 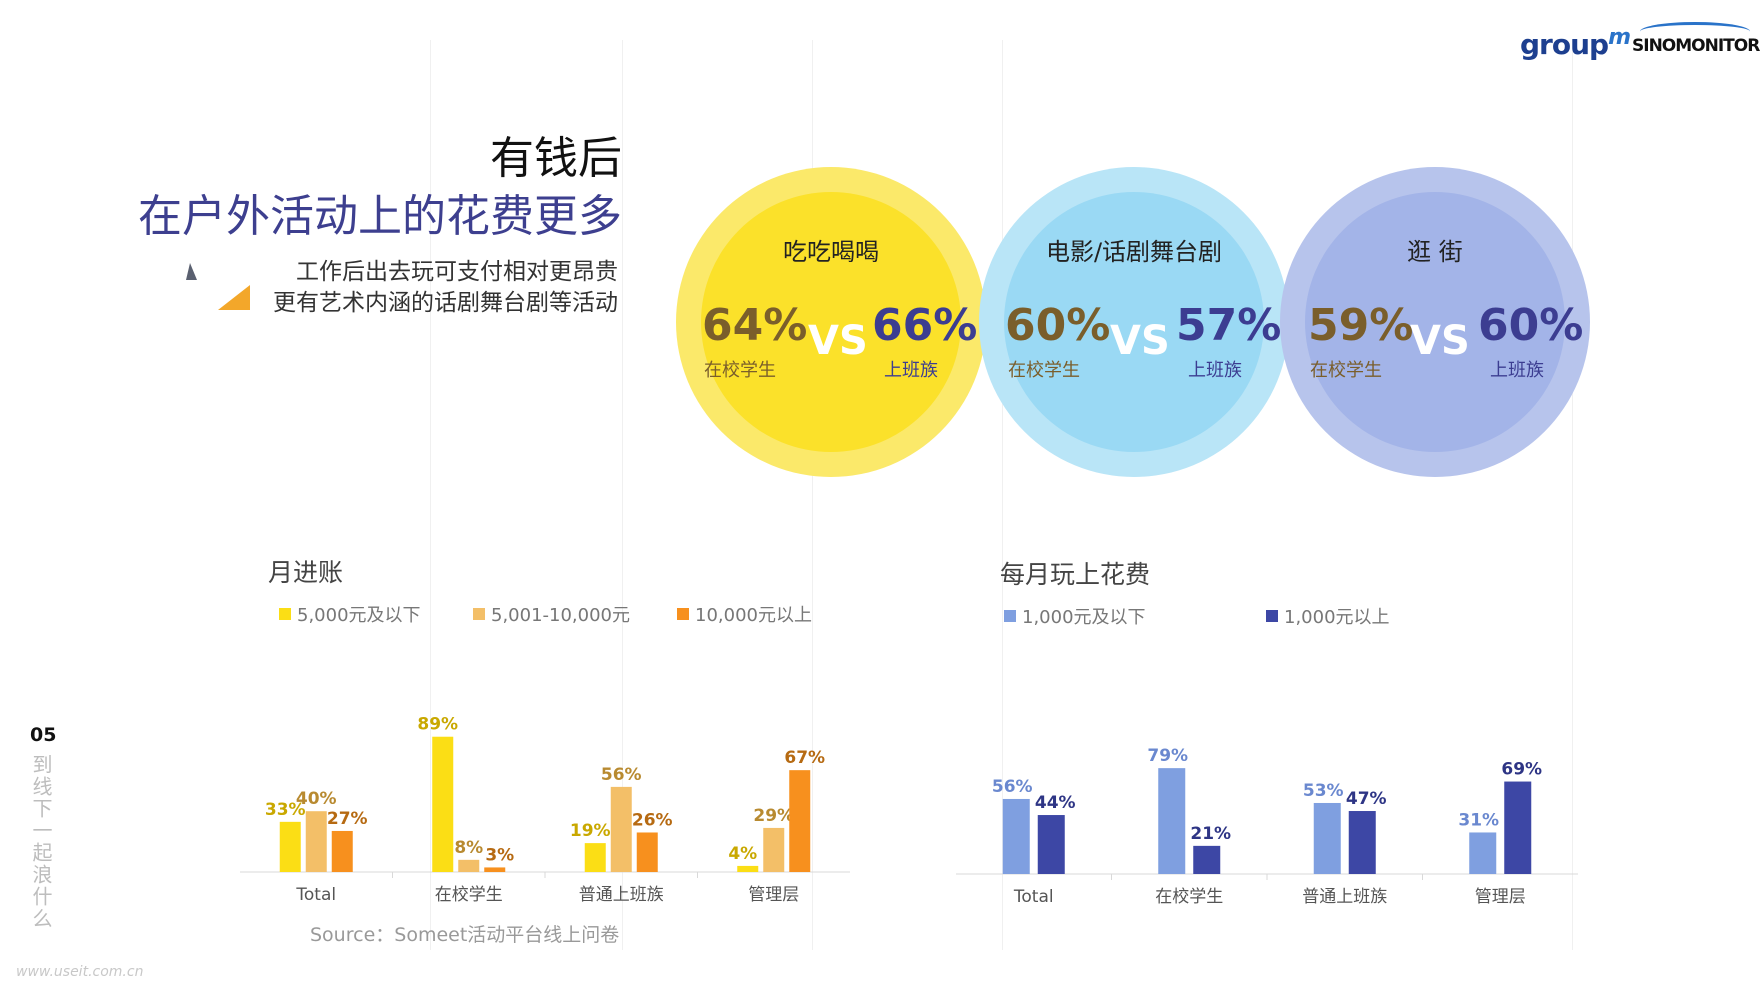 I want to click on category-label: 在校学生, so click(x=469, y=895).